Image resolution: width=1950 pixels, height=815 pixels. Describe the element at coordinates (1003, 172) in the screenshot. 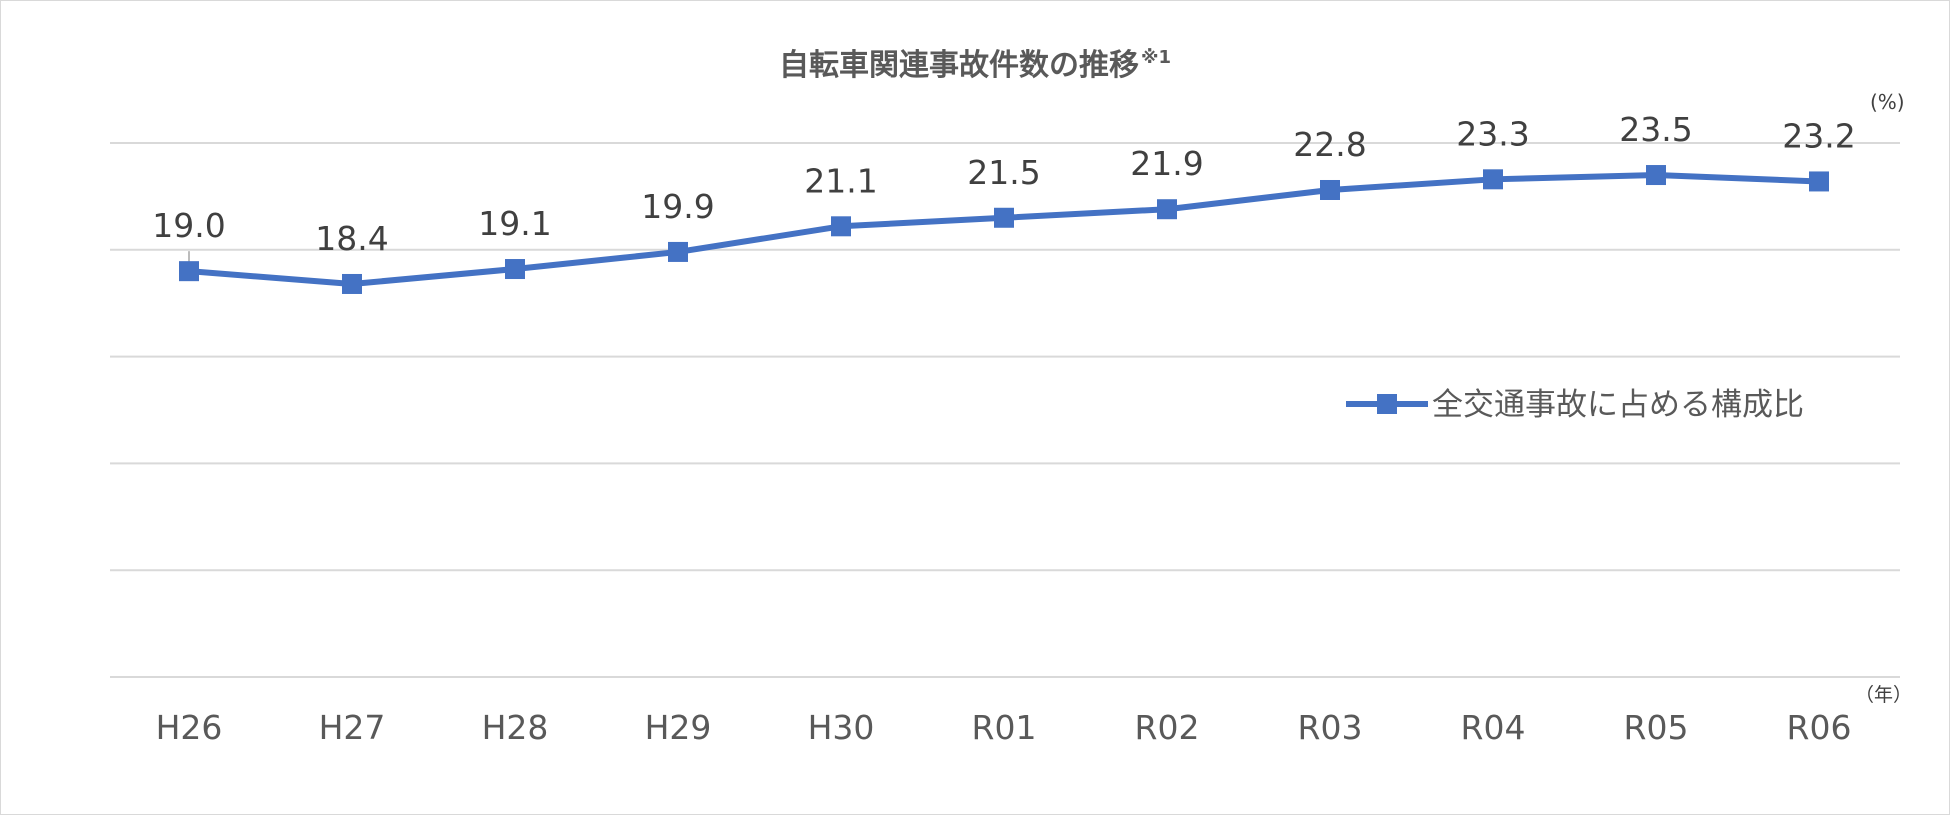

I see `data-label: 21.5` at that location.